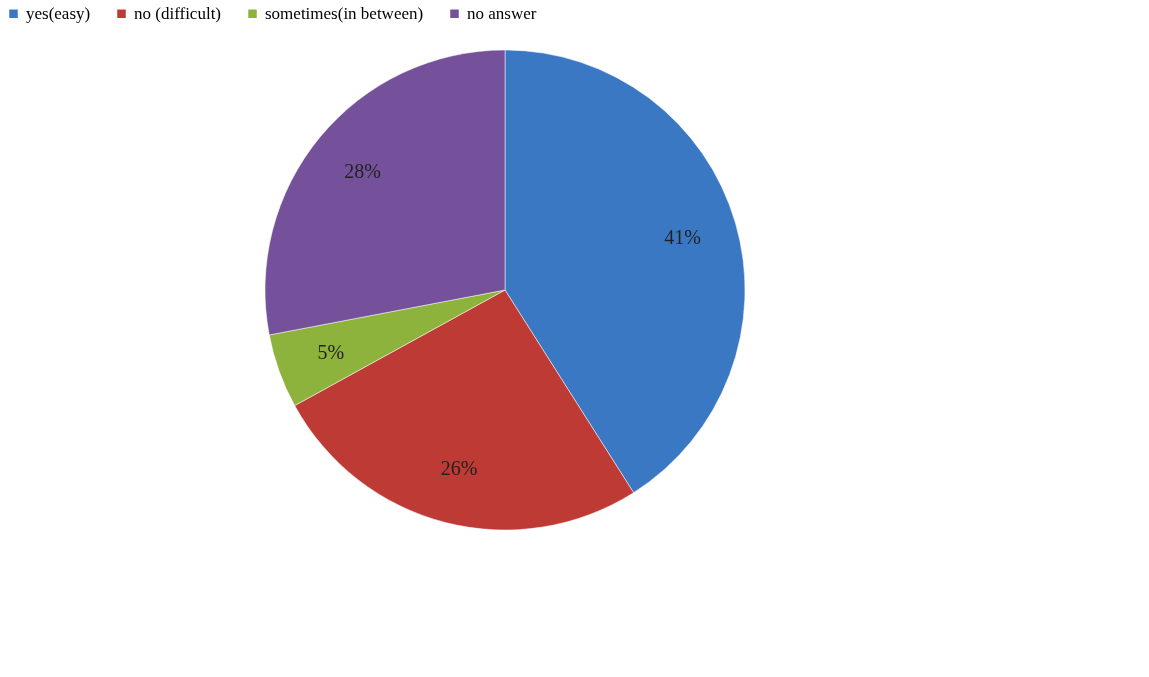 This screenshot has height=677, width=1149. What do you see at coordinates (344, 13) in the screenshot?
I see `legend-label: sometimes(in between)` at bounding box center [344, 13].